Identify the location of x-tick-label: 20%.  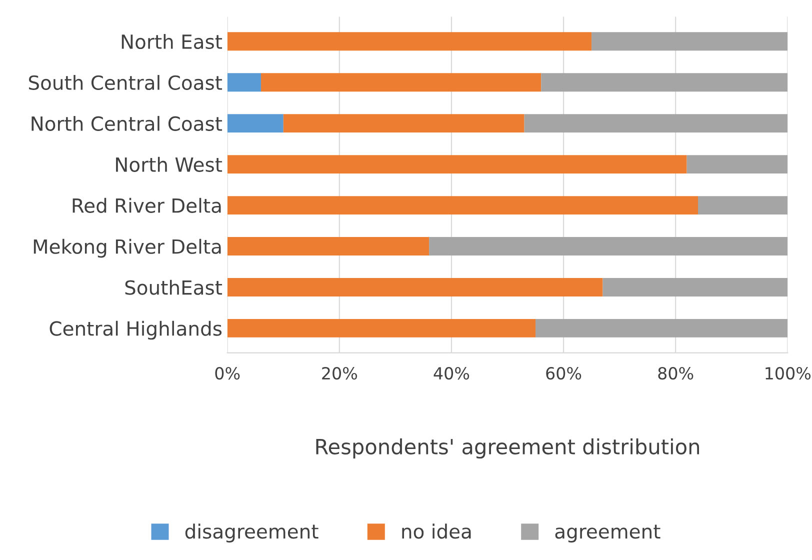
(340, 373).